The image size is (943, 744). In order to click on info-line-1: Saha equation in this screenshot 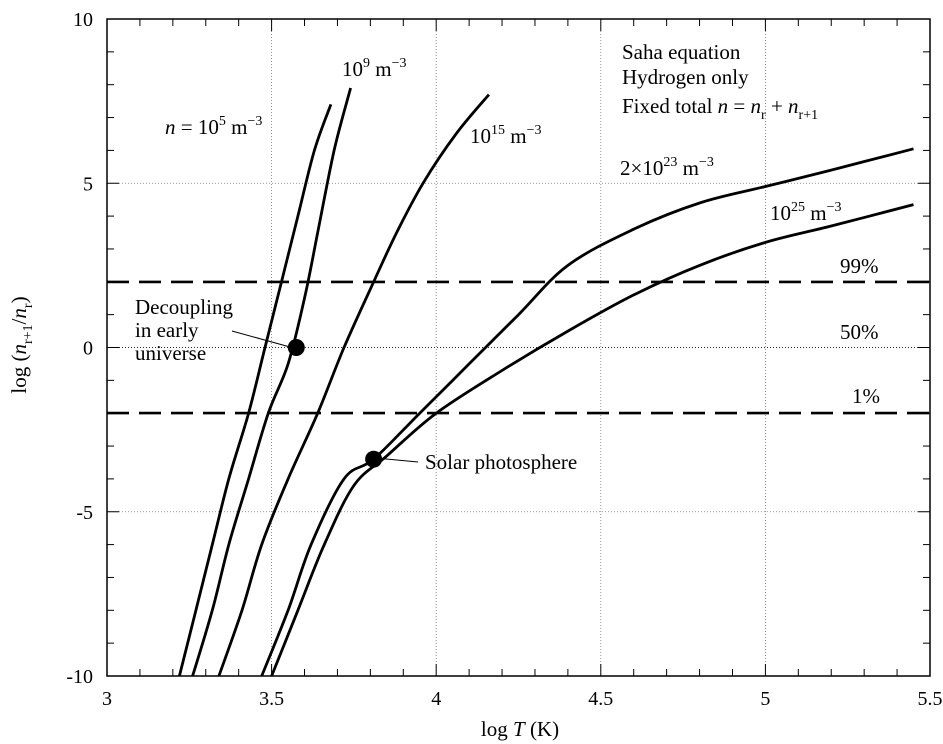, I will do `click(681, 52)`.